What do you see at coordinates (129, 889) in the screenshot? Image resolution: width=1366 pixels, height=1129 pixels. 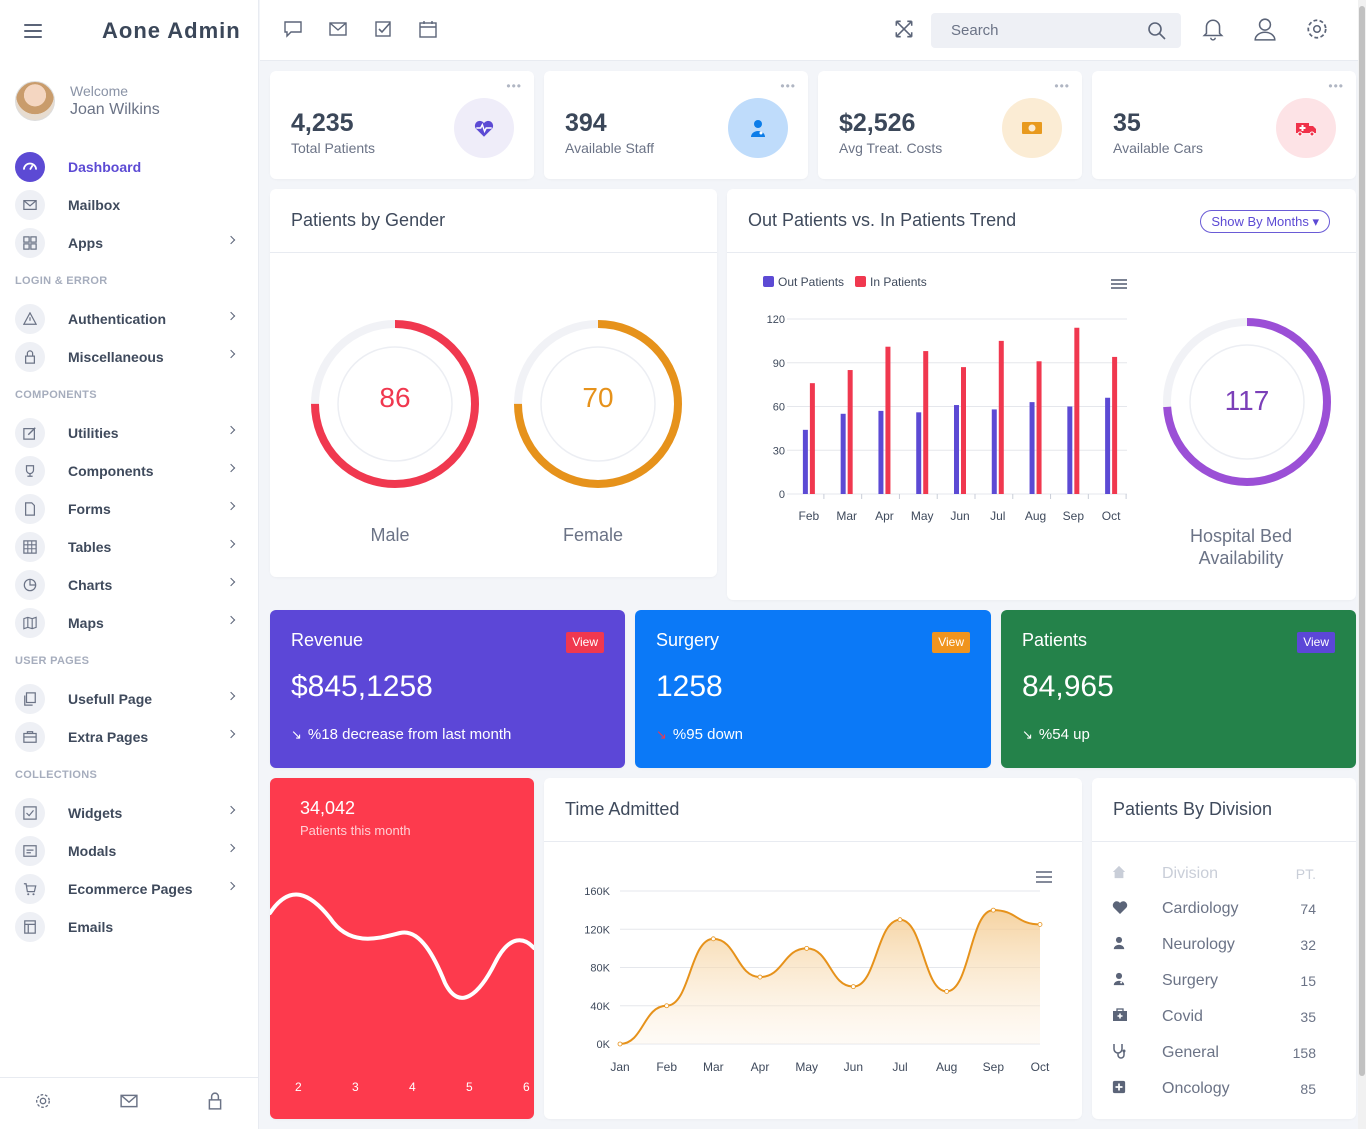 I see `sidebar-item-ecommerce: Ecommerce Pages` at bounding box center [129, 889].